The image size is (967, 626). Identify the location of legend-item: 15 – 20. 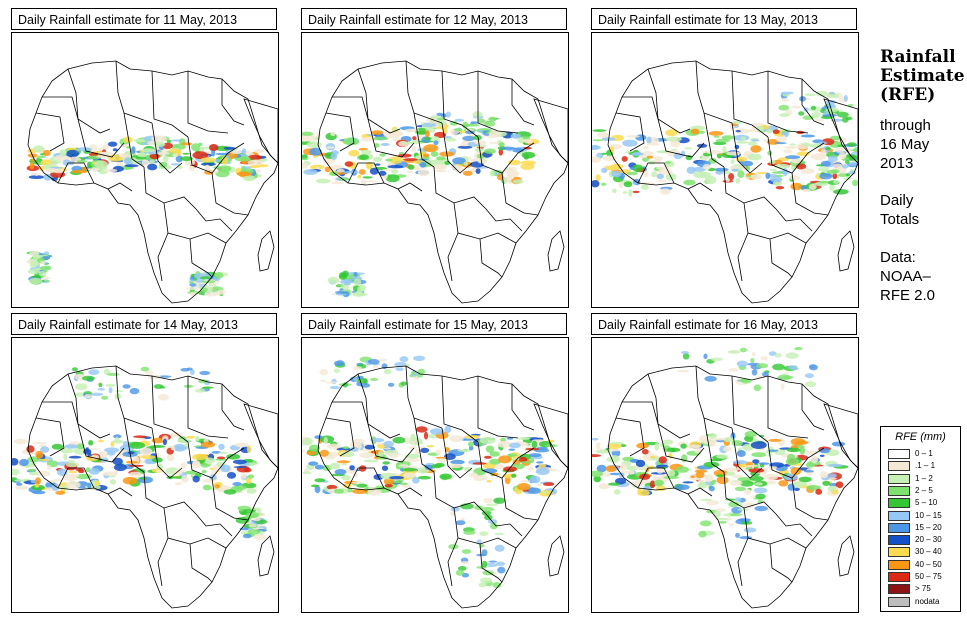
(924, 528).